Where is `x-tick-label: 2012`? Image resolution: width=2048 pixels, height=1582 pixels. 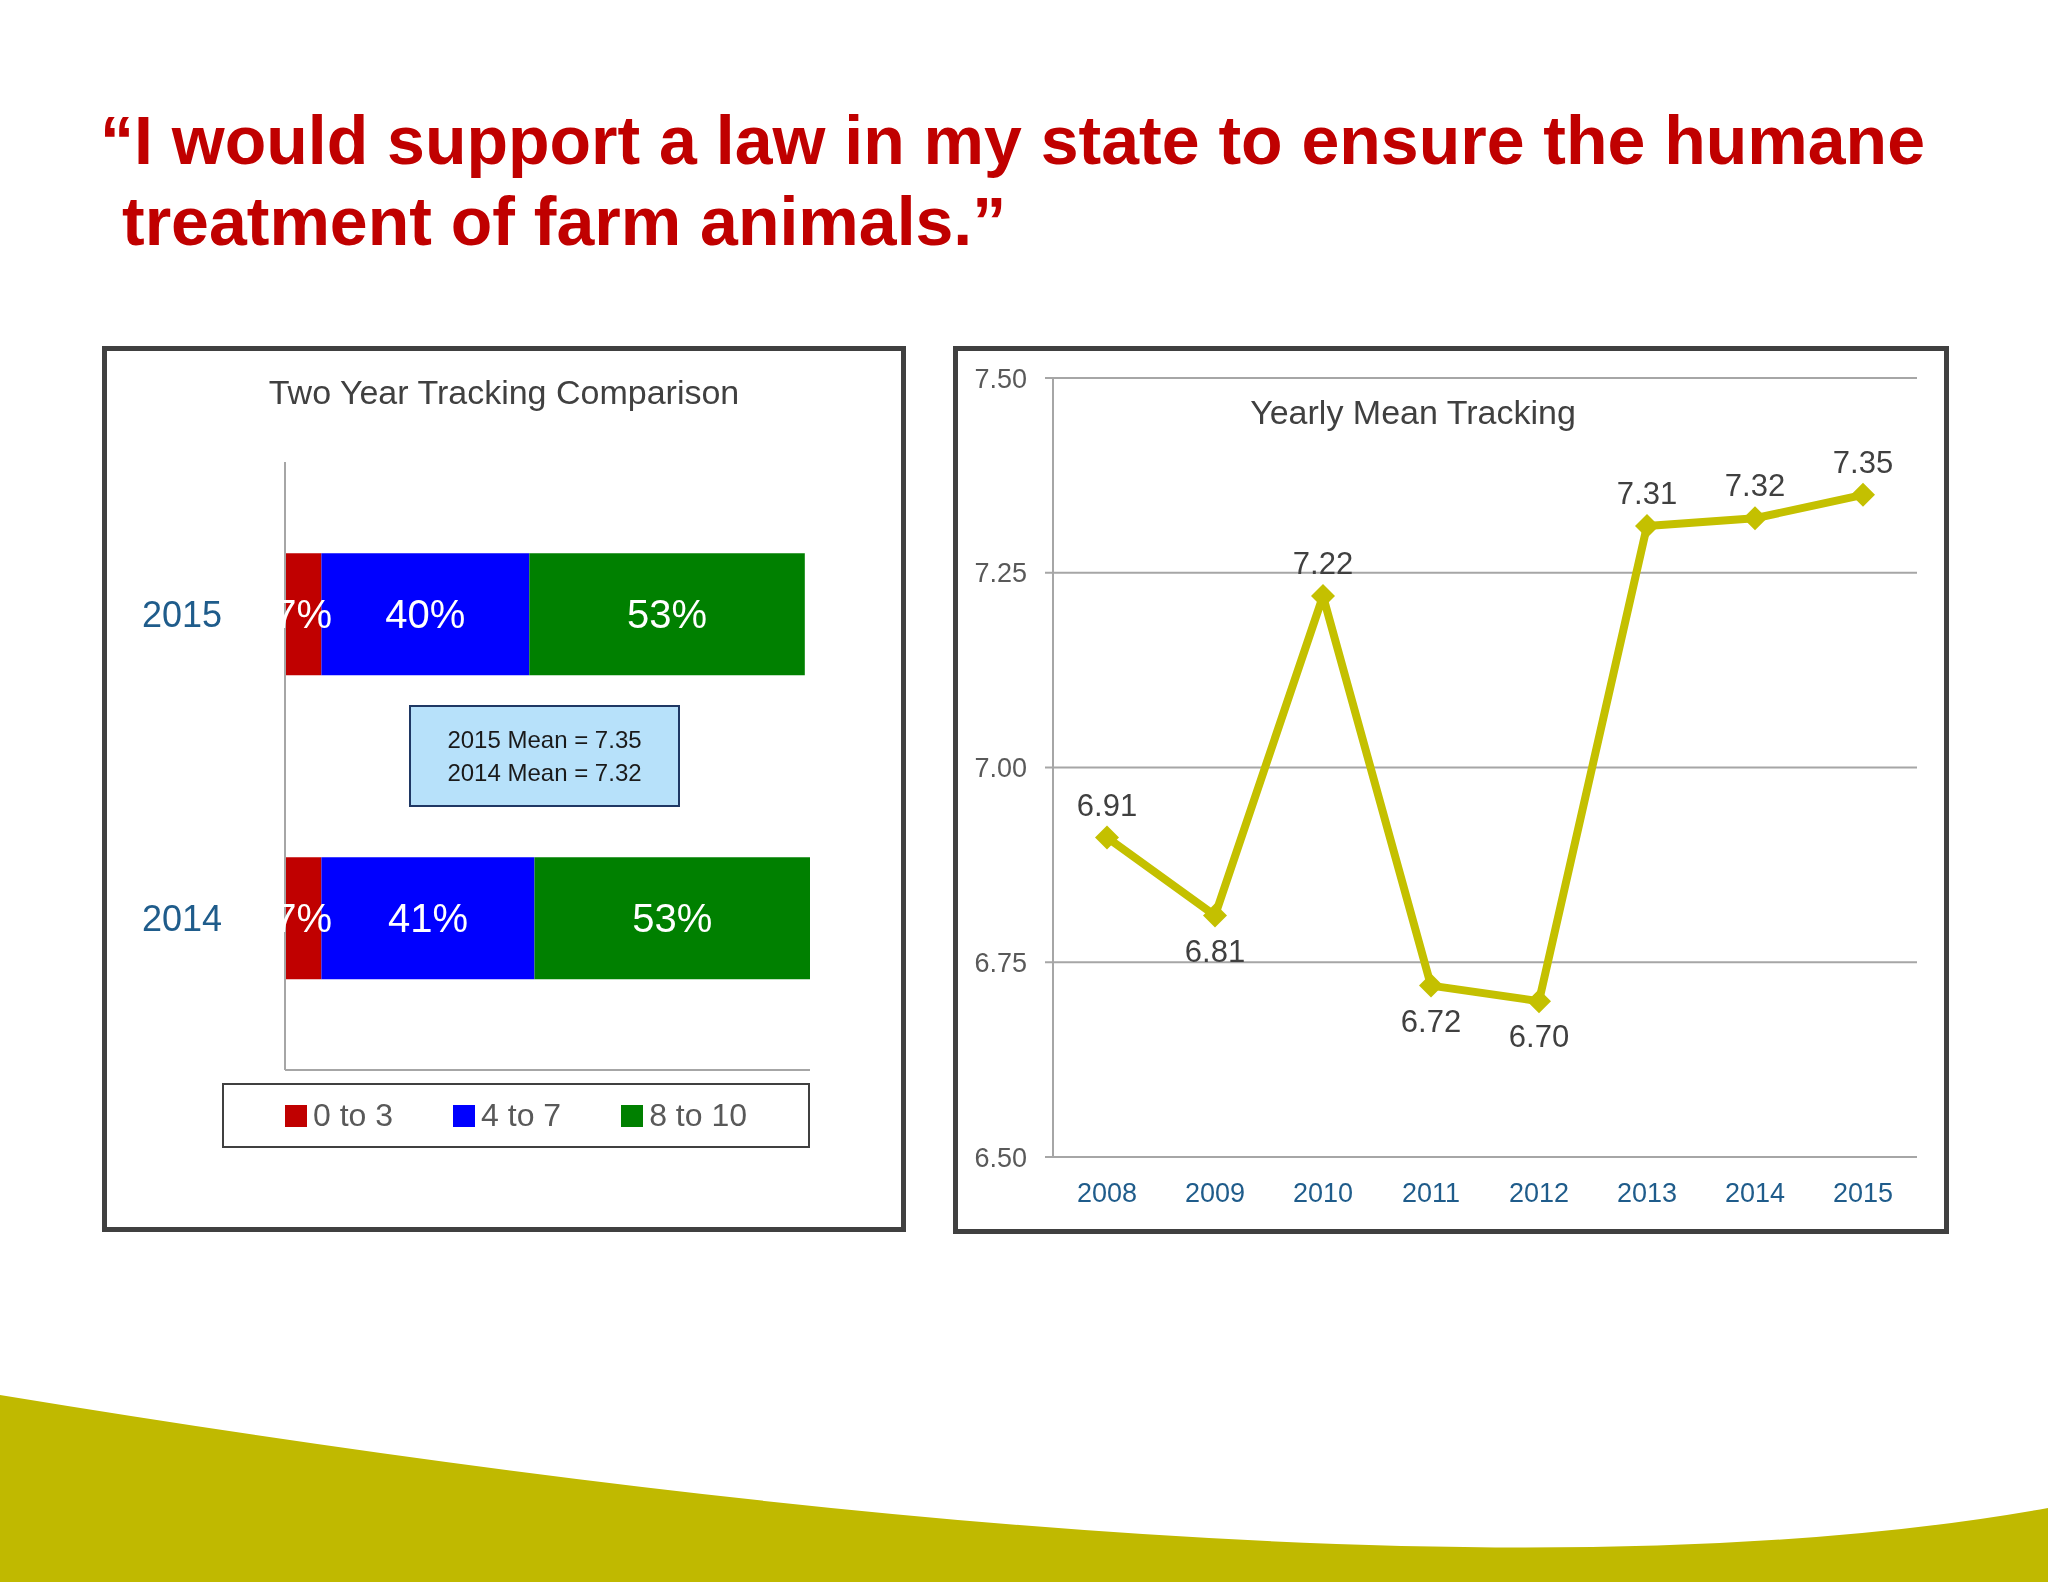
x-tick-label: 2012 is located at coordinates (1539, 1193).